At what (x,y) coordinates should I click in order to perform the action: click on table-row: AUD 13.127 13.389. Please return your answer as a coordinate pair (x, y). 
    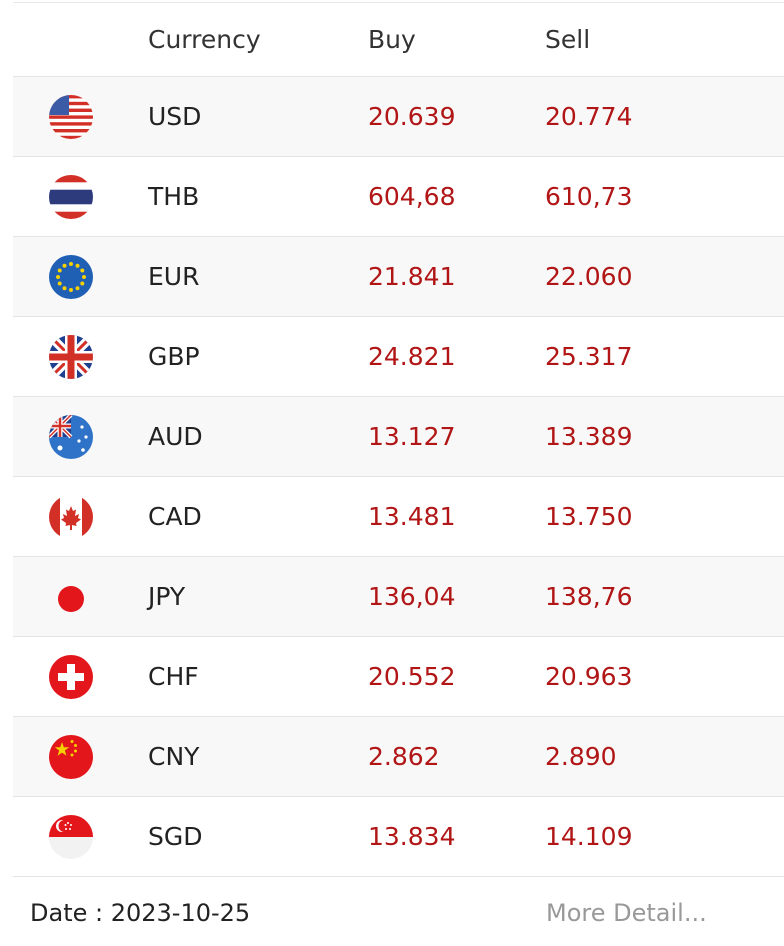
    Looking at the image, I should click on (398, 436).